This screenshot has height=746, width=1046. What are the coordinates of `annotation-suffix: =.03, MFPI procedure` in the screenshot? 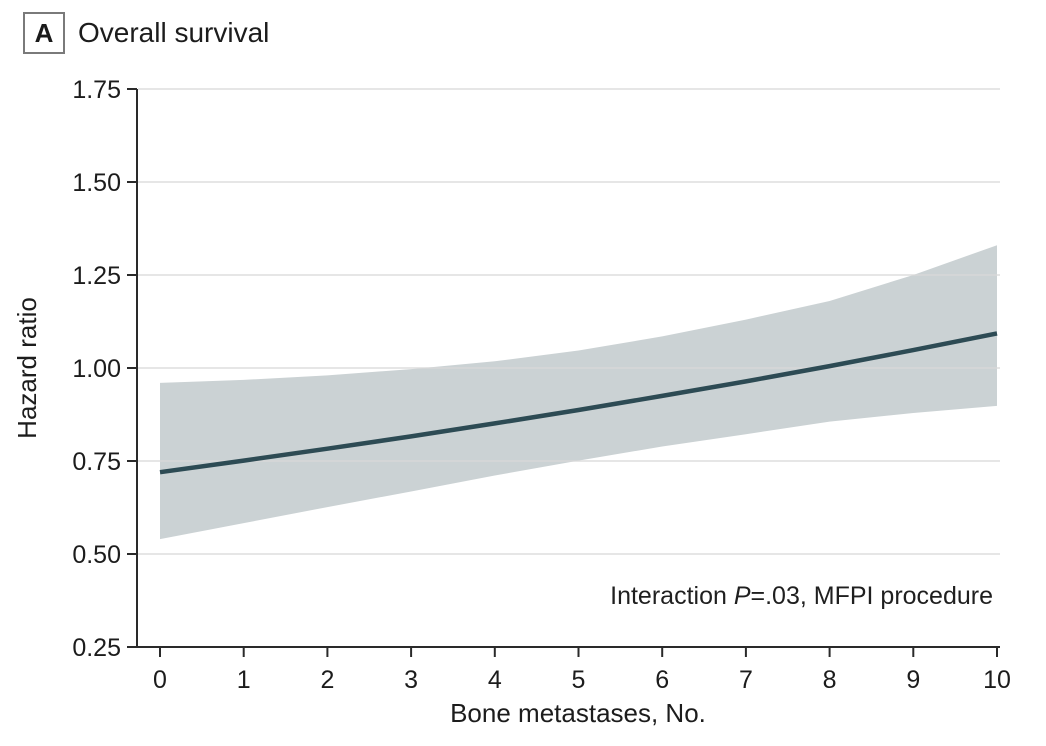 It's located at (872, 596).